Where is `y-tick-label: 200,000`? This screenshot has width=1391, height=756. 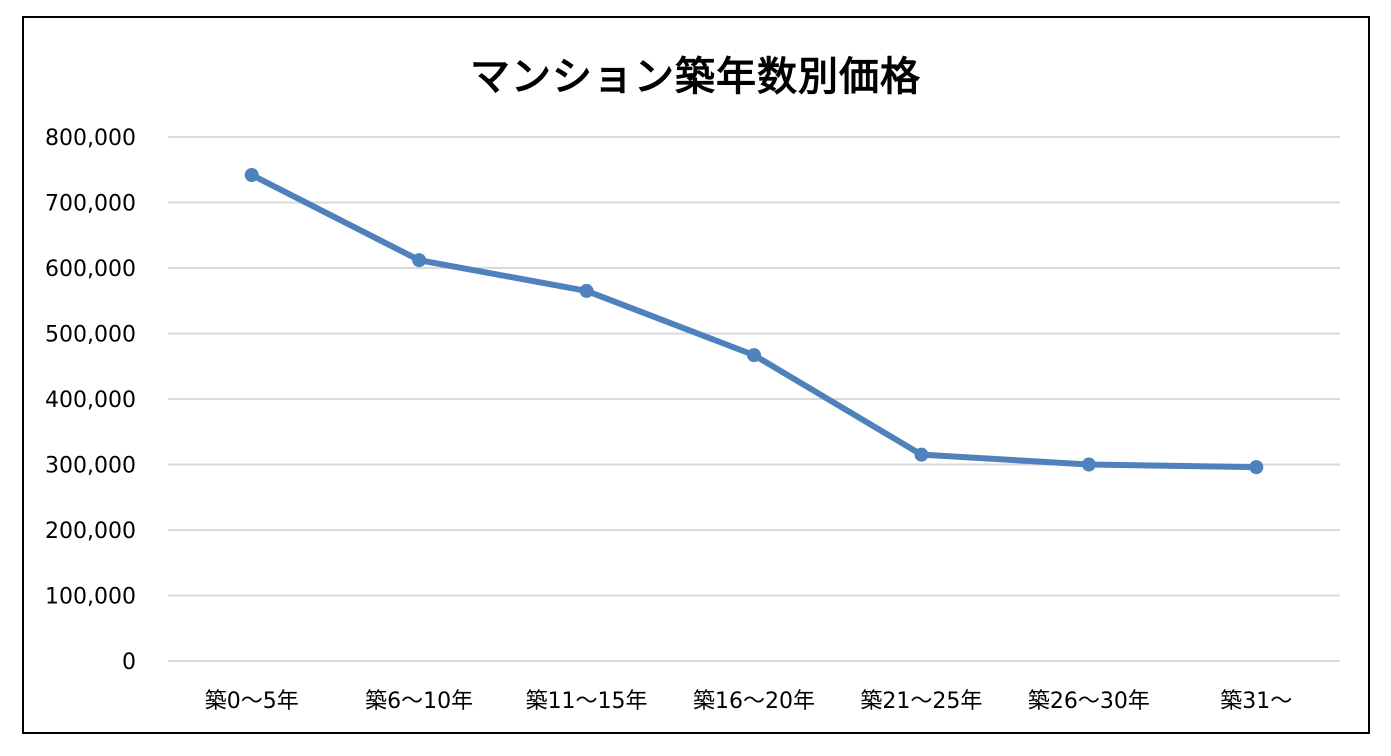 y-tick-label: 200,000 is located at coordinates (90, 531).